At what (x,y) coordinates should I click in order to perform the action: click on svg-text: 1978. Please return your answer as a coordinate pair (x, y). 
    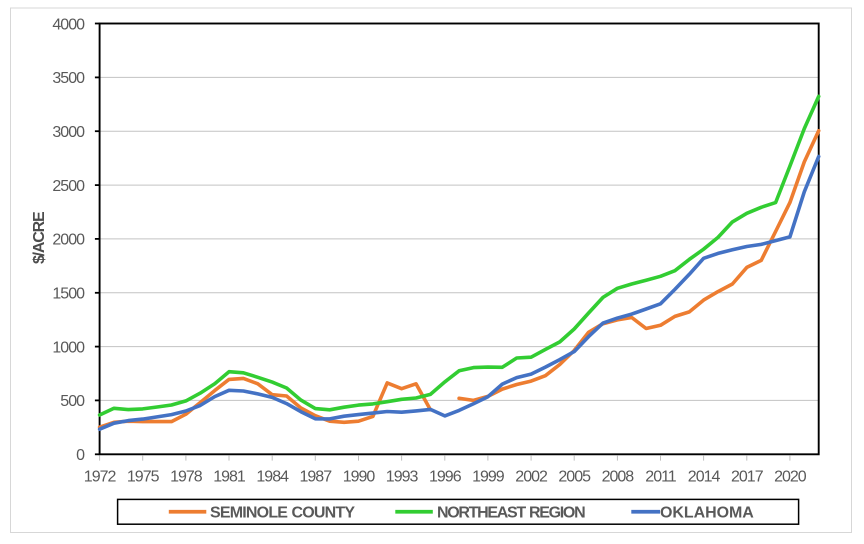
    Looking at the image, I should click on (186, 477).